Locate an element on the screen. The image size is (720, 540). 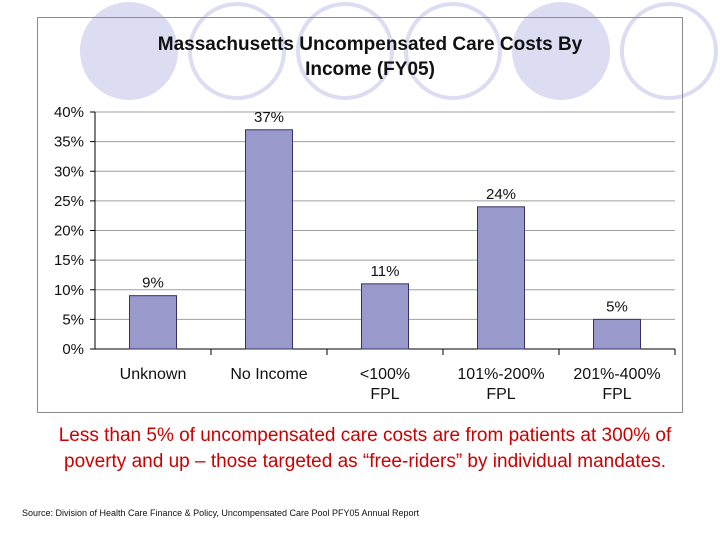
data-label: 11% is located at coordinates (385, 271).